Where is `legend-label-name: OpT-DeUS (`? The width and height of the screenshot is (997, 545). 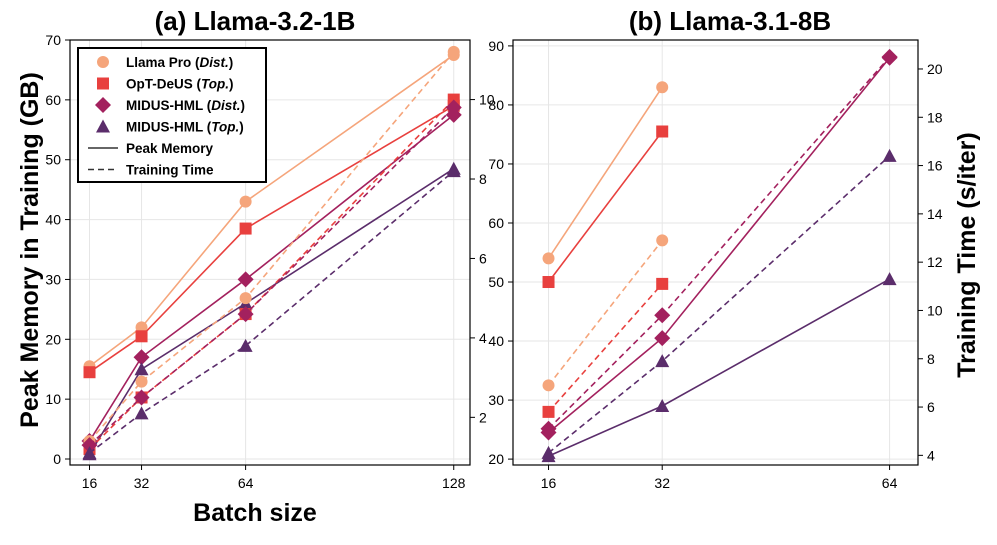
legend-label-name: OpT-DeUS ( is located at coordinates (164, 84).